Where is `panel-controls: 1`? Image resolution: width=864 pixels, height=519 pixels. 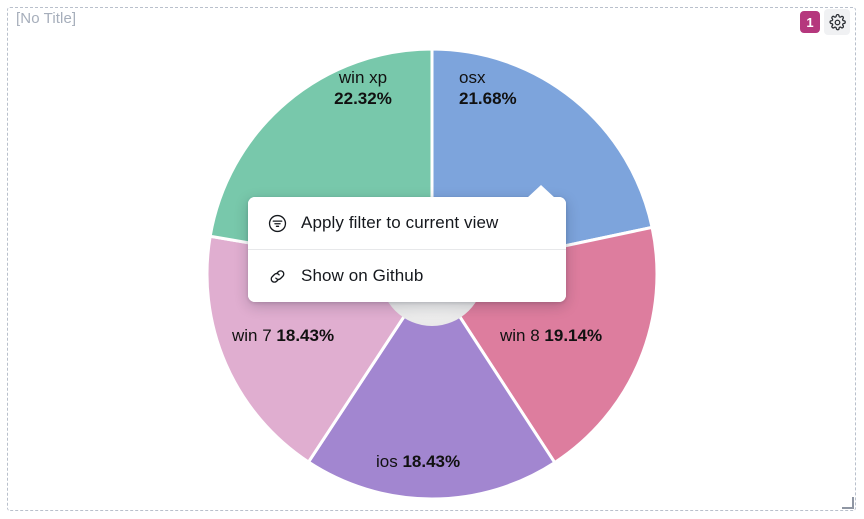 panel-controls: 1 is located at coordinates (825, 22).